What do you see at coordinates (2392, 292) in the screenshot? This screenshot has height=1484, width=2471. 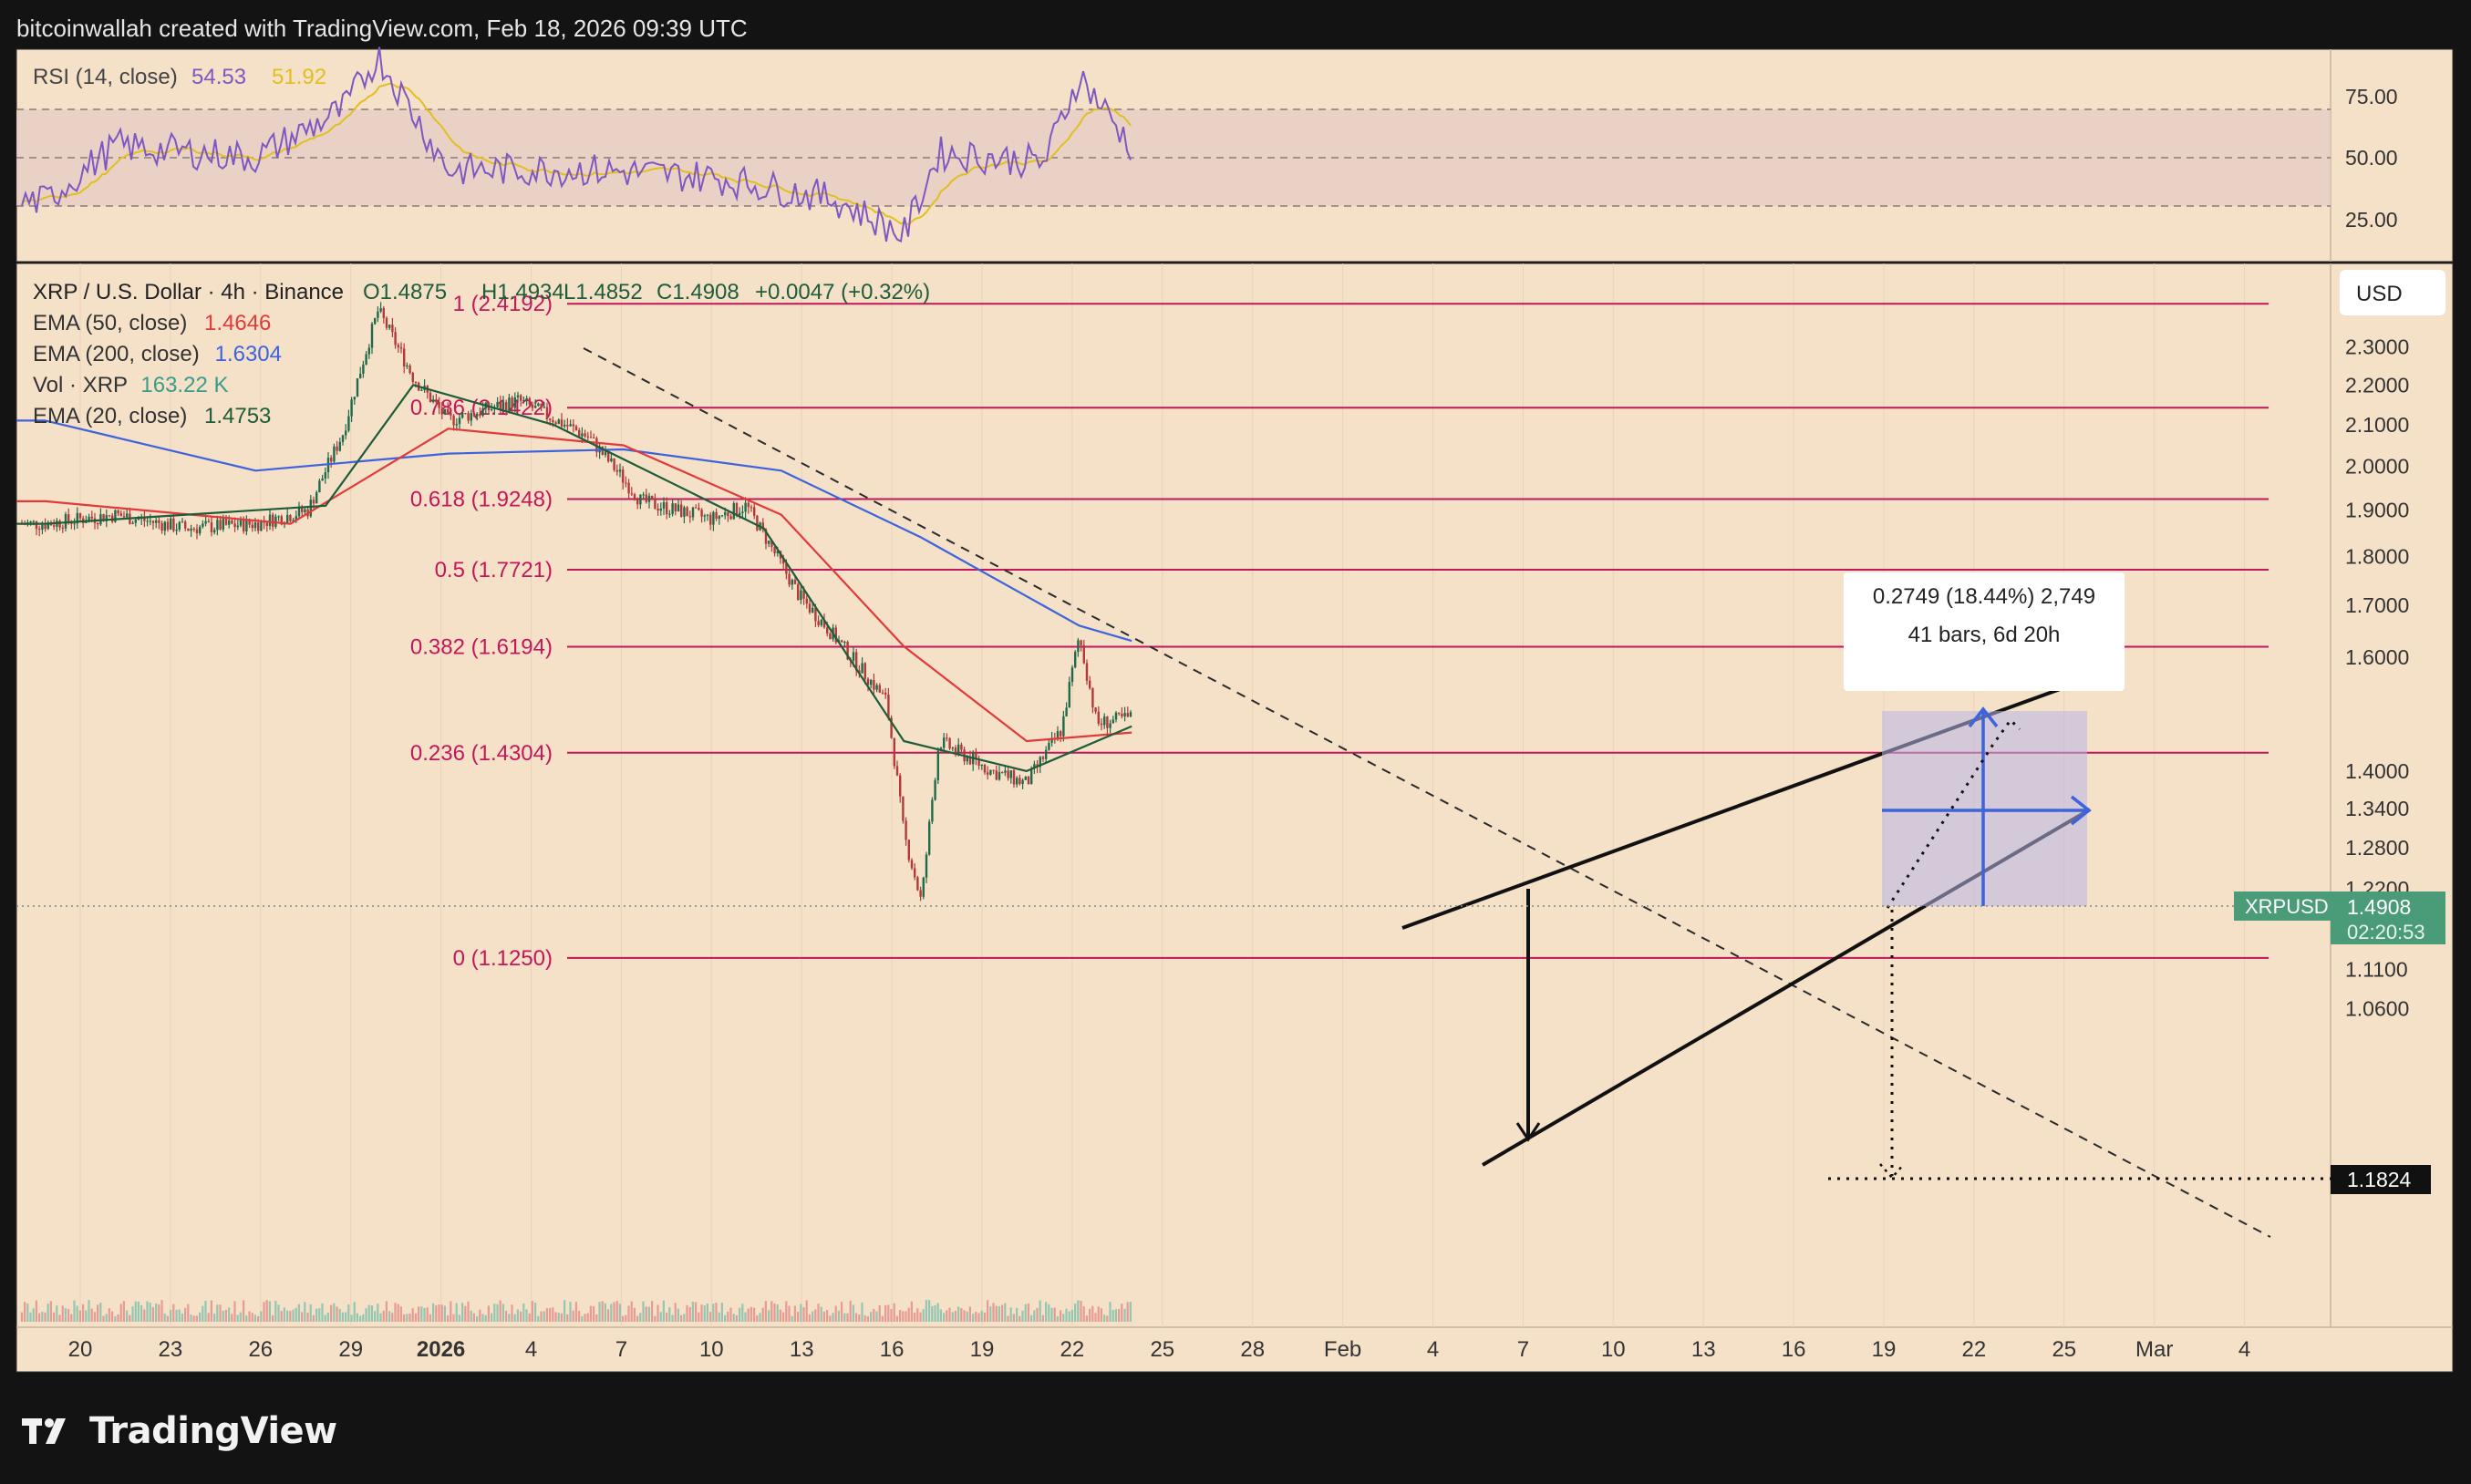 I see `currency-button` at bounding box center [2392, 292].